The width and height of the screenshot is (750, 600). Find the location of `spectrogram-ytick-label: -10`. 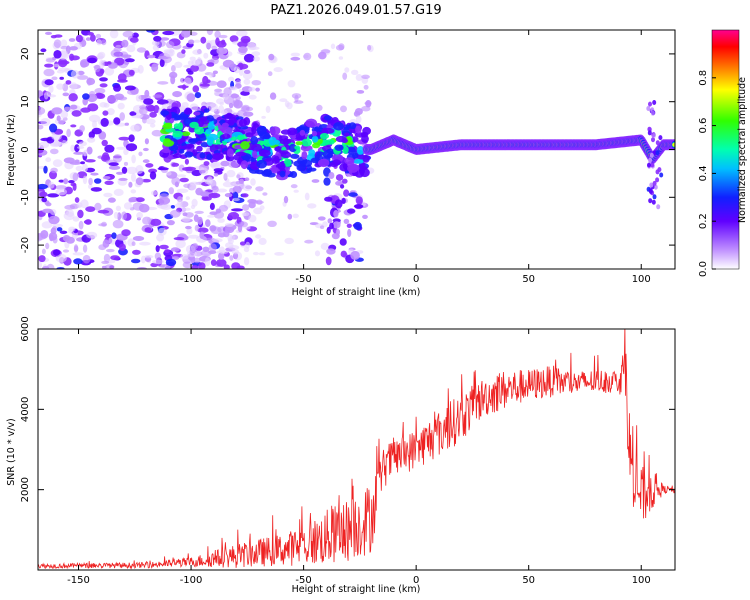

spectrogram-ytick-label: -10 is located at coordinates (25, 197).